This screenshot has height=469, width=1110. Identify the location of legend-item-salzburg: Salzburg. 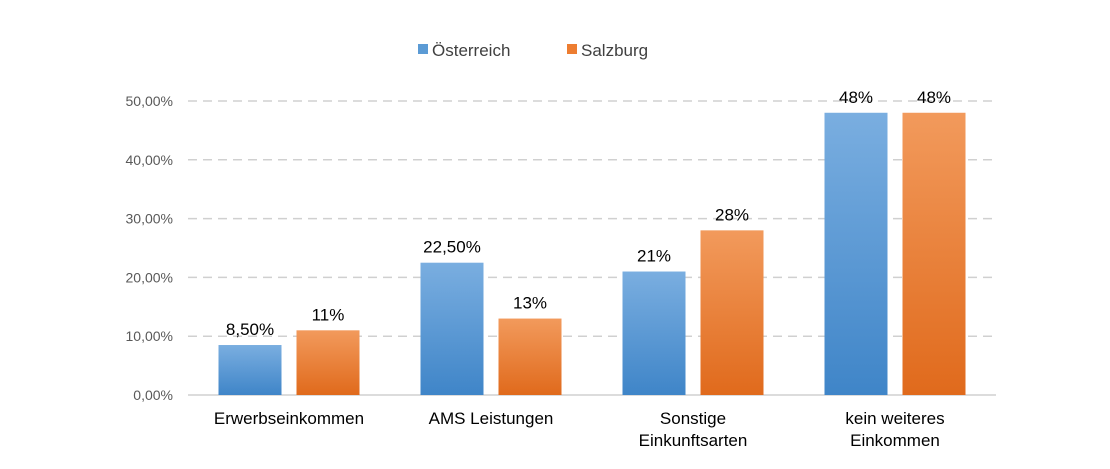
(607, 50).